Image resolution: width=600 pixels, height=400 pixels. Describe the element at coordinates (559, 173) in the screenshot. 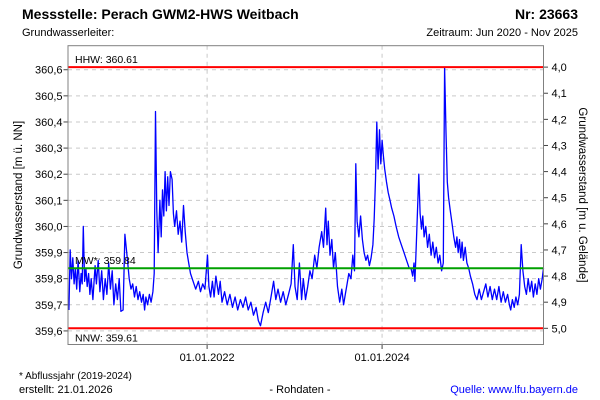

I see `y-right-tick-label: 4,4` at that location.